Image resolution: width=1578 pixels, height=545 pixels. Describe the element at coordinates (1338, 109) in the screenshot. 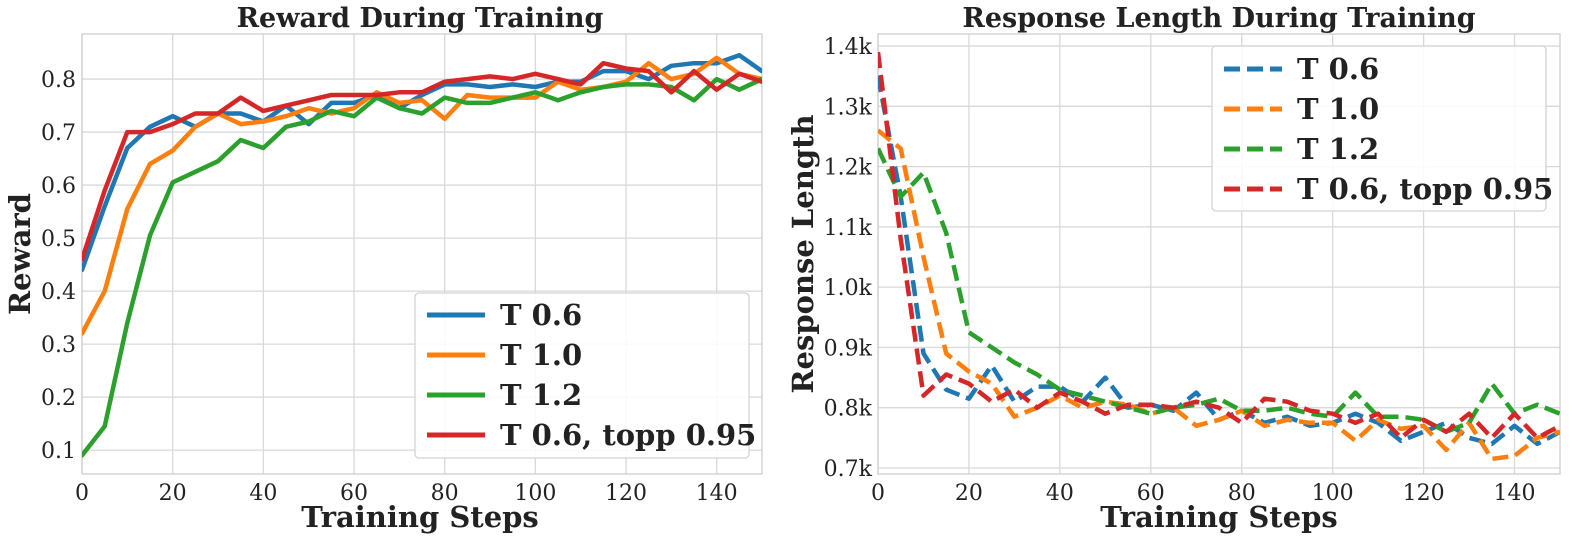

I see `response-length-legend-label-1: T 1.0` at that location.